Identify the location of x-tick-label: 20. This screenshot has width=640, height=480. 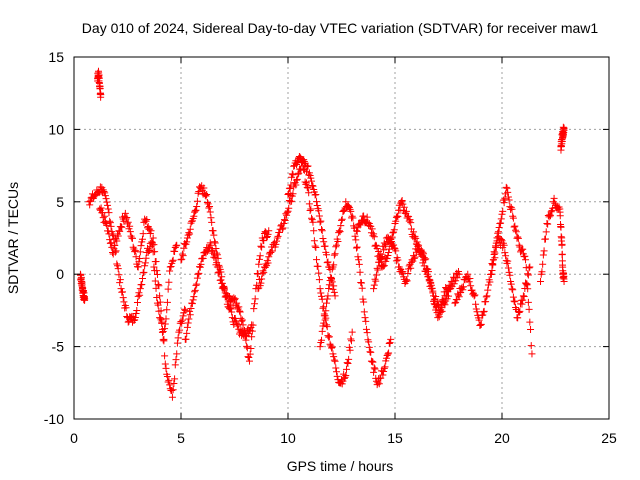
(502, 438).